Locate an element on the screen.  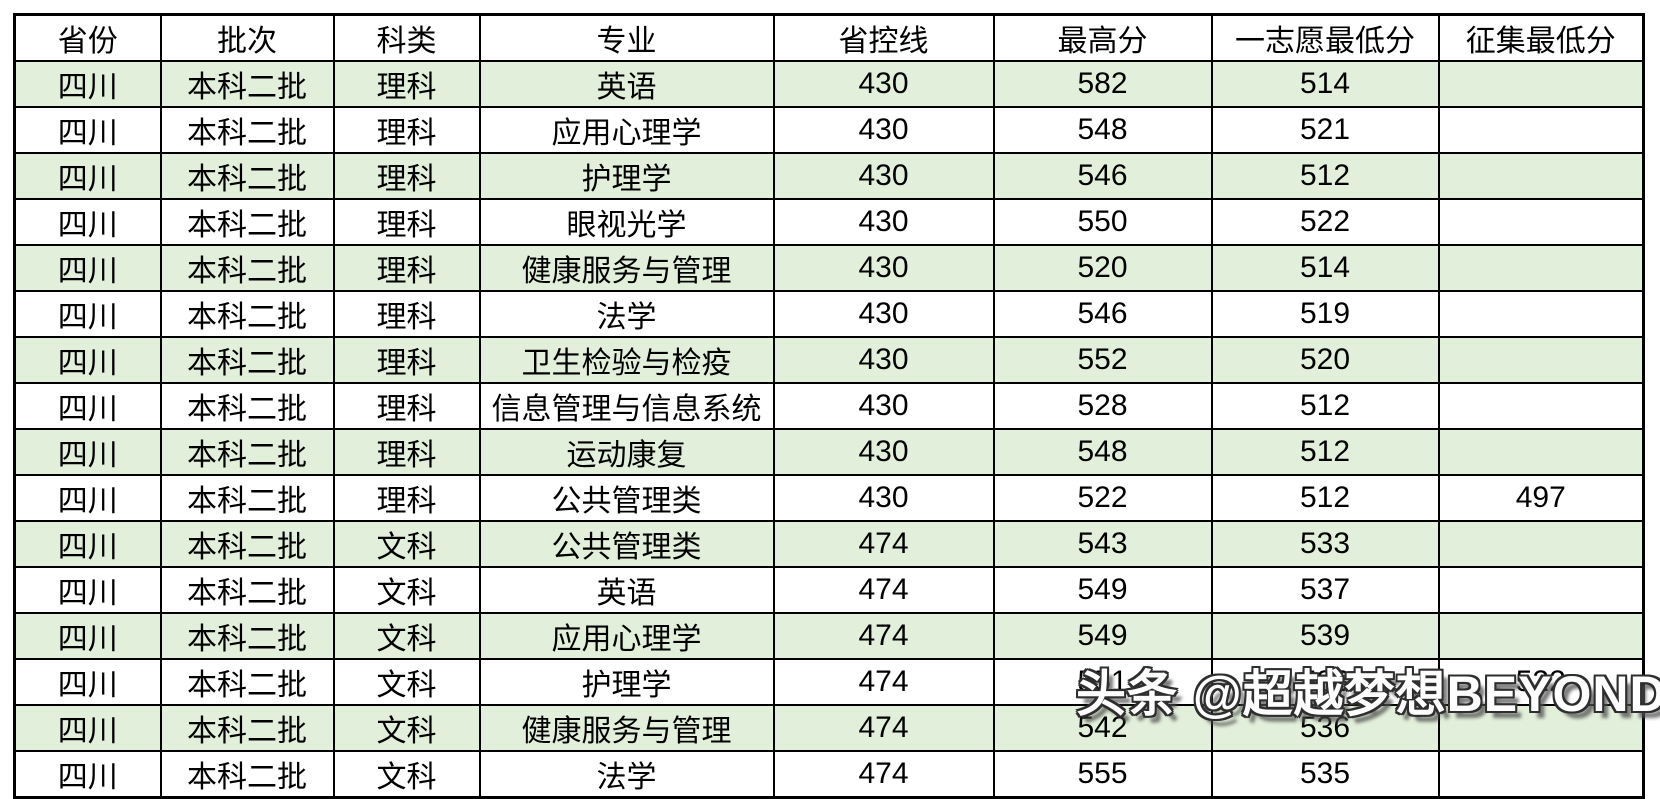
table-cell: 运动康复 is located at coordinates (626, 452).